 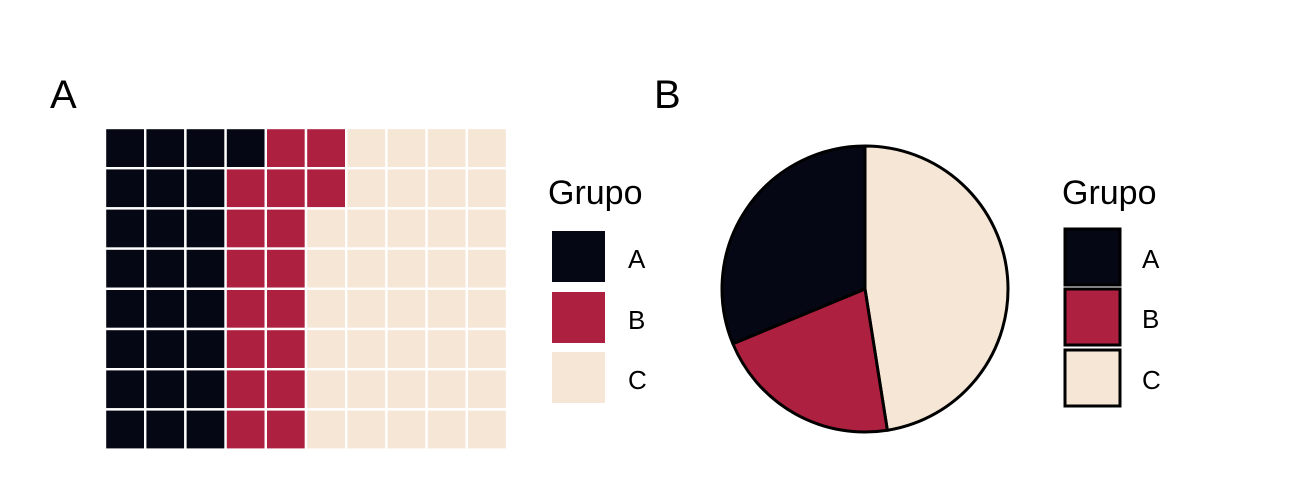 I want to click on legend-waffle: Grupo A BC, so click(x=597, y=288).